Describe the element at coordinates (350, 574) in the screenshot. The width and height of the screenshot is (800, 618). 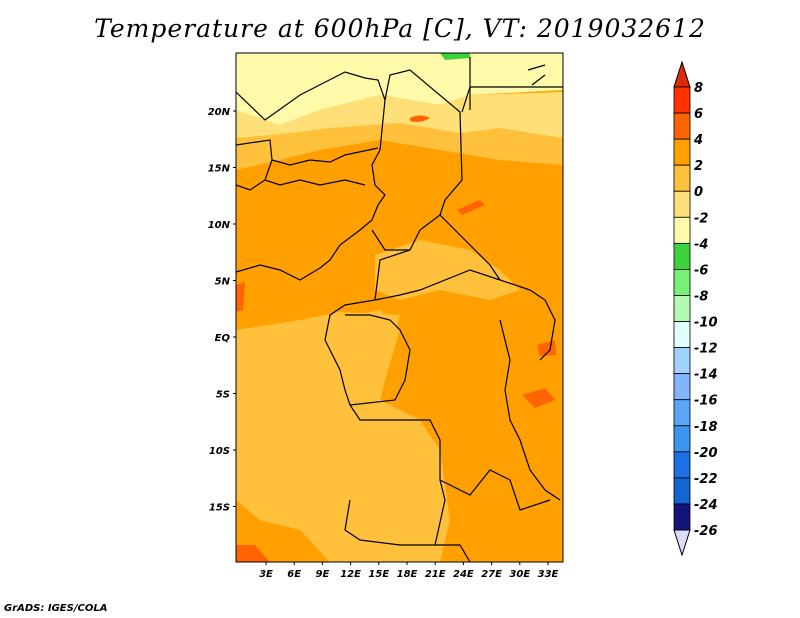
I see `lon-tick-label: 12E` at that location.